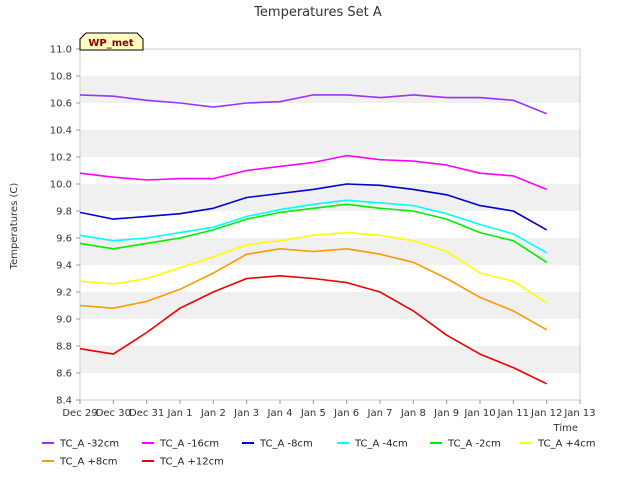  What do you see at coordinates (61, 185) in the screenshot?
I see `y-tick-label: 10.0` at bounding box center [61, 185].